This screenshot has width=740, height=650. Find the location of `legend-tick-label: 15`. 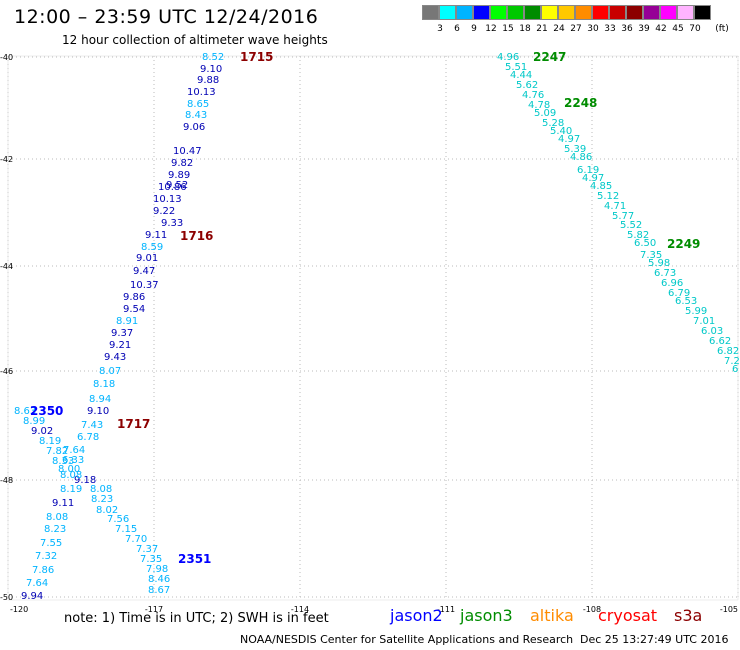

legend-tick-label: 15 is located at coordinates (508, 29).